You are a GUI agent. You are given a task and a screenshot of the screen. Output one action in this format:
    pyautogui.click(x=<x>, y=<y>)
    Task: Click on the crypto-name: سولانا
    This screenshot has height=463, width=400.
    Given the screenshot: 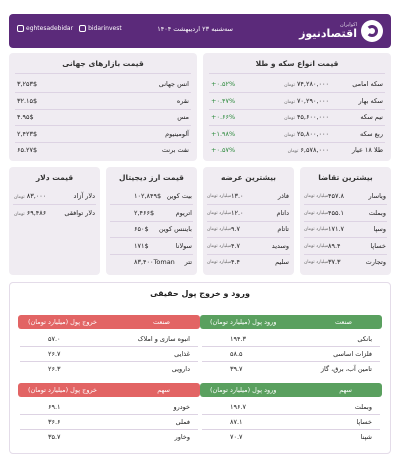 What is the action you would take?
    pyautogui.click(x=183, y=245)
    